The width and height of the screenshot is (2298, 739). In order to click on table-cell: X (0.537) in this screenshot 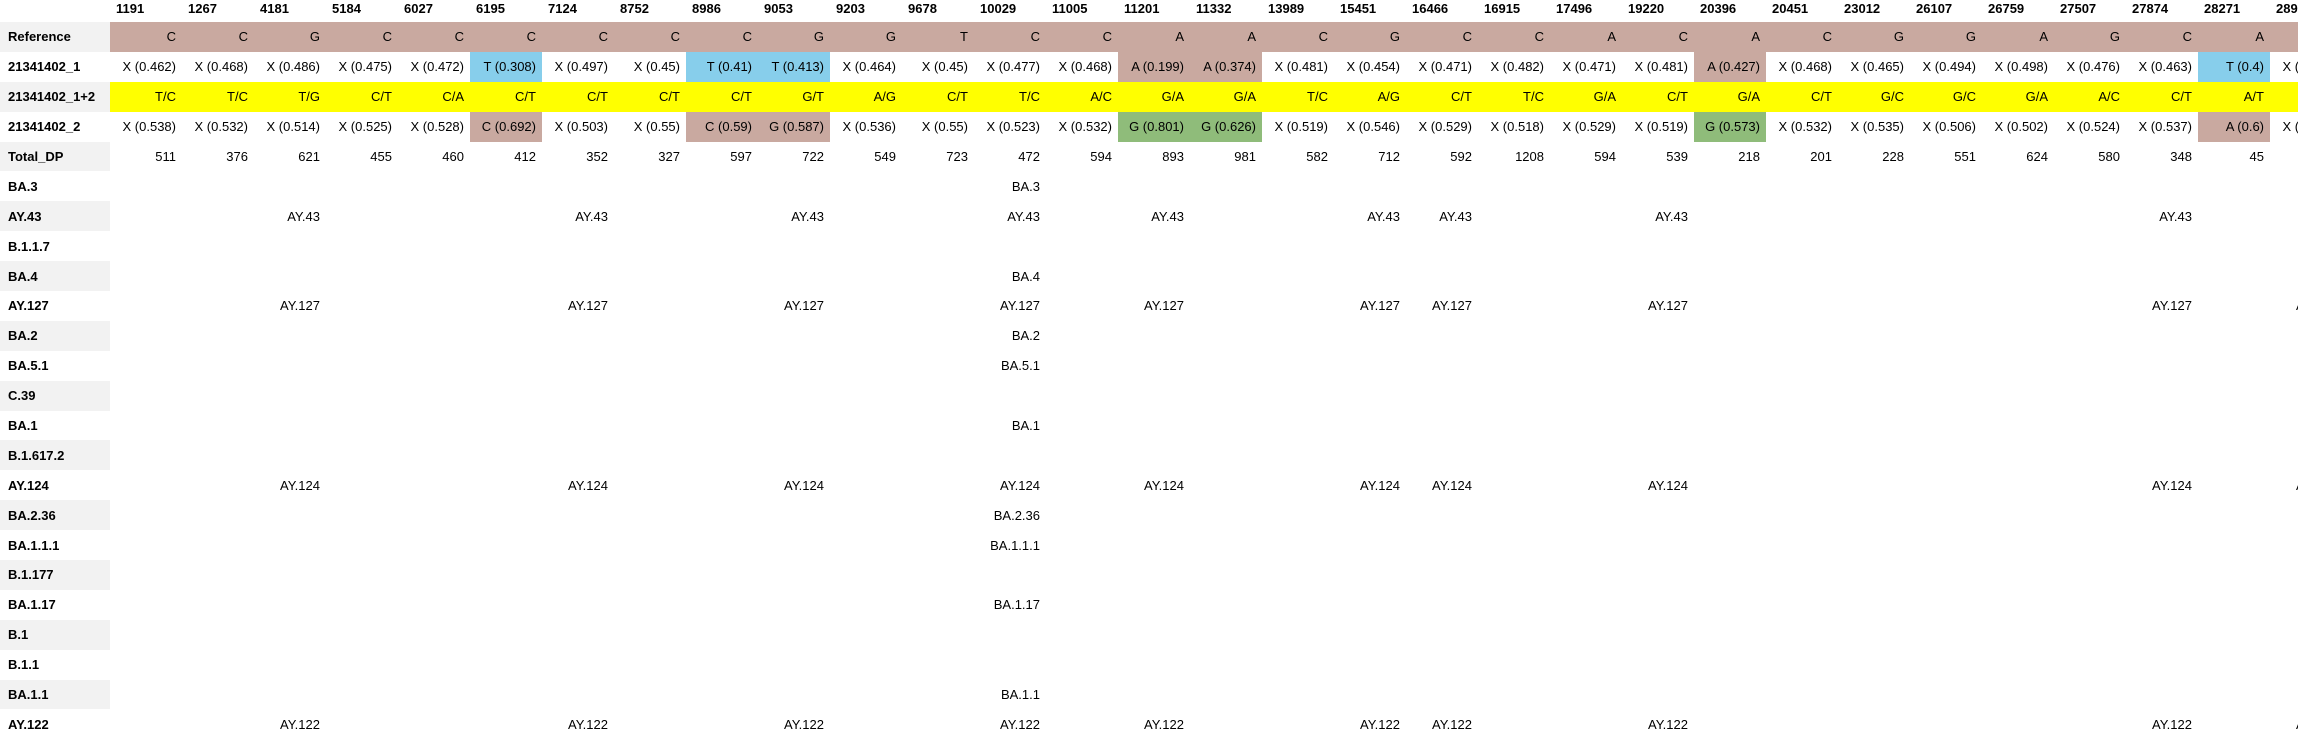, I will do `click(2165, 127)`.